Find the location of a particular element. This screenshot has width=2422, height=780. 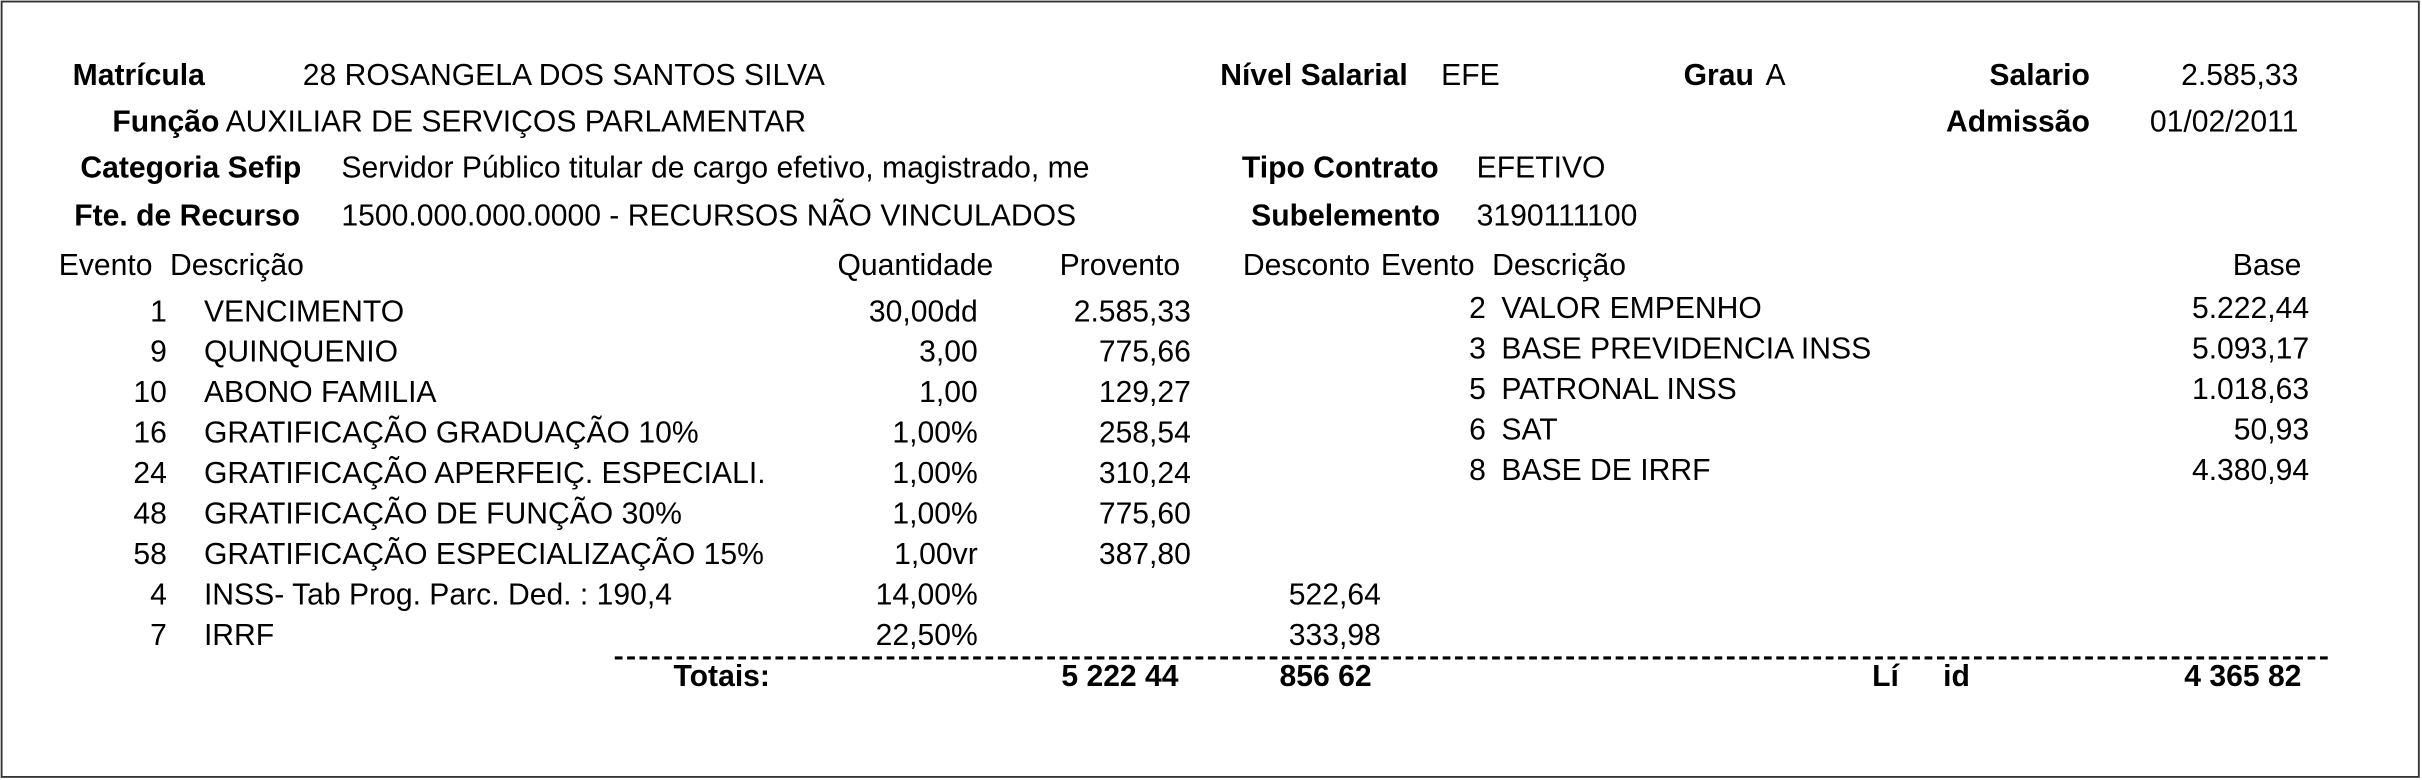

total-descontos: 856 62 is located at coordinates (1326, 676).